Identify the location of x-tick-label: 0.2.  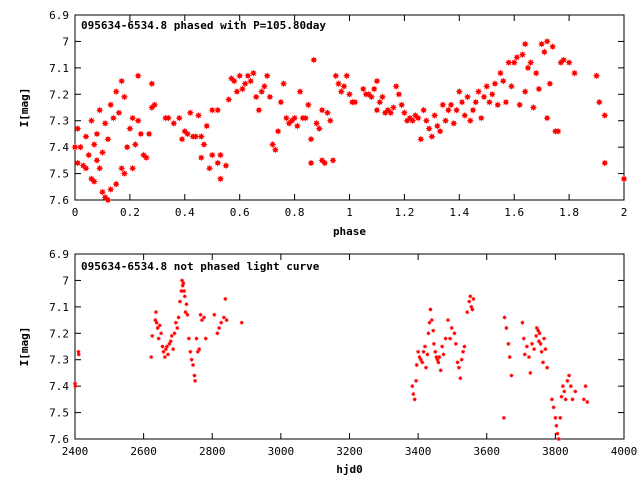
(130, 212).